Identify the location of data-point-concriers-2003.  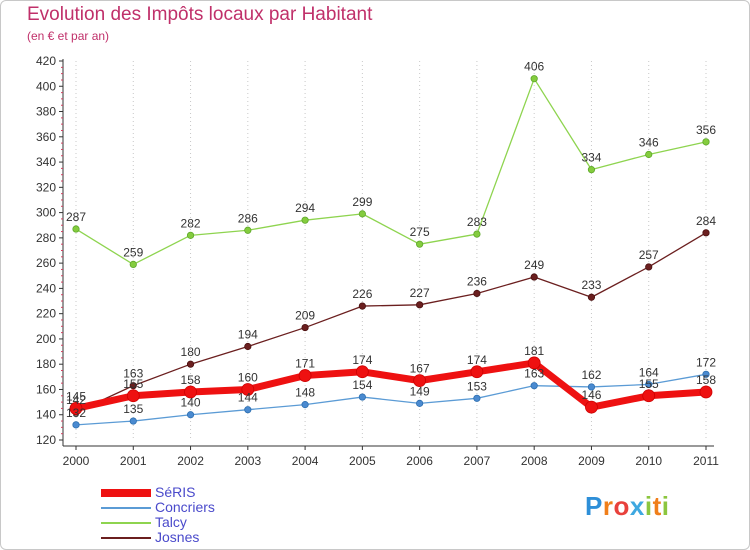
(248, 410).